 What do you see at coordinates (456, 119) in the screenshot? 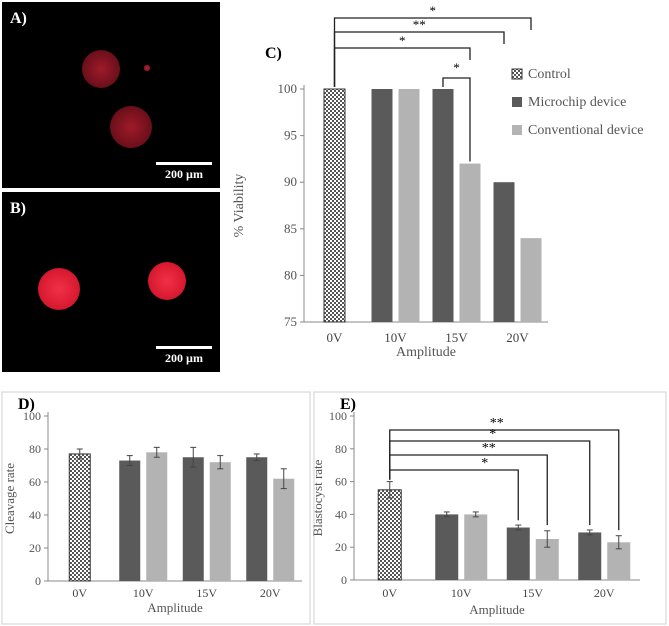
I see `sig-bracket-15v` at bounding box center [456, 119].